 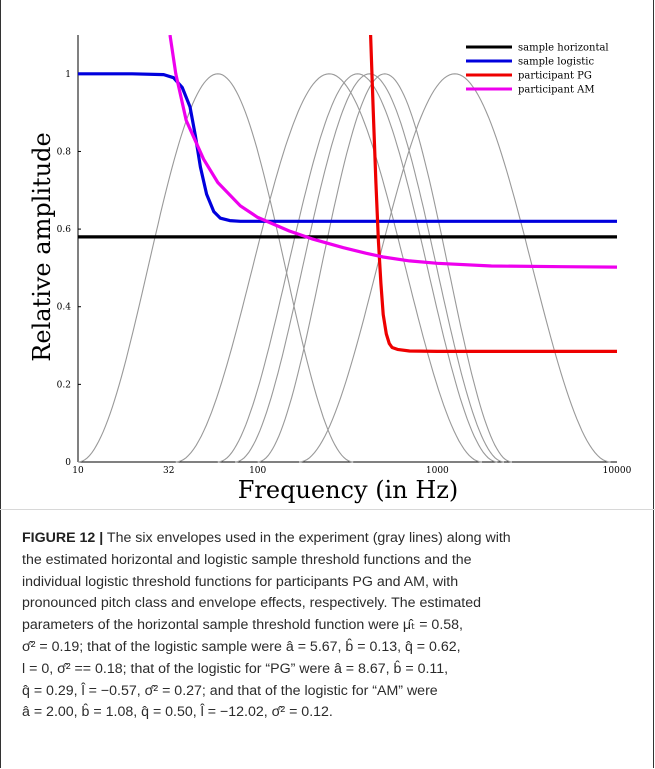 I want to click on x-tick-label: 100, so click(x=257, y=471).